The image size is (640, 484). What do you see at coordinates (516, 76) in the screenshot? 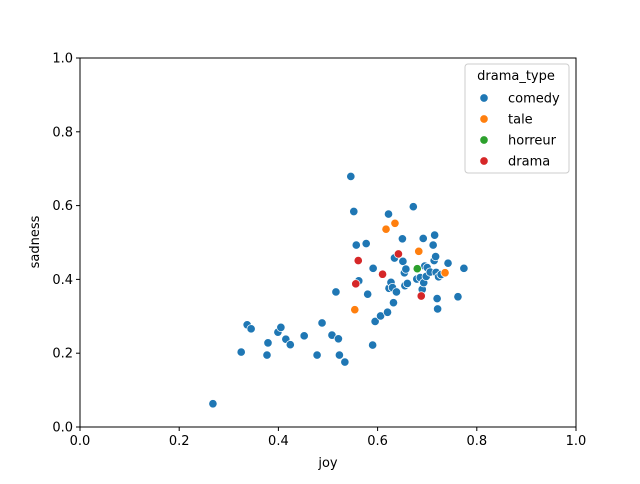
I see `legend-title: drama_type` at bounding box center [516, 76].